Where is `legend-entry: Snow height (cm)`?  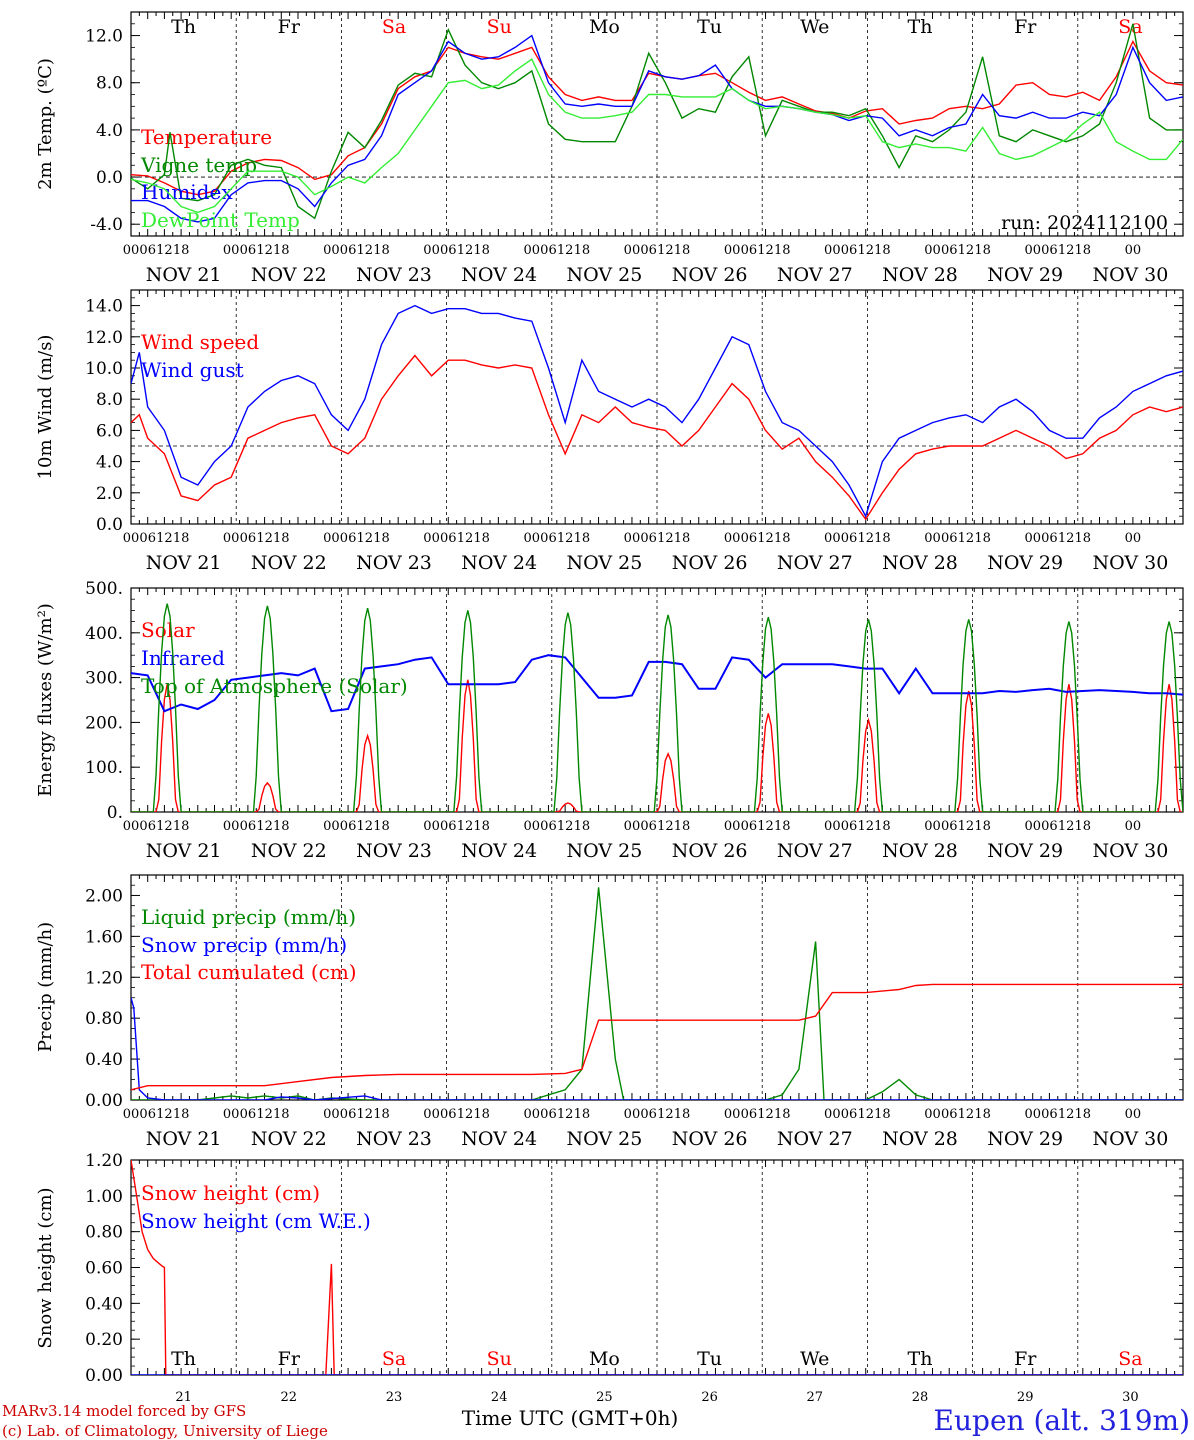
legend-entry: Snow height (cm) is located at coordinates (230, 1193).